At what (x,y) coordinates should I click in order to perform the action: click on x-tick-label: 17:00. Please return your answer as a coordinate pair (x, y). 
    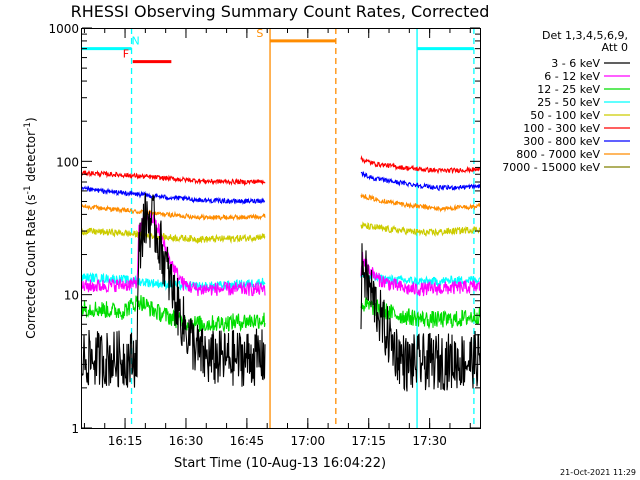
    Looking at the image, I should click on (308, 441).